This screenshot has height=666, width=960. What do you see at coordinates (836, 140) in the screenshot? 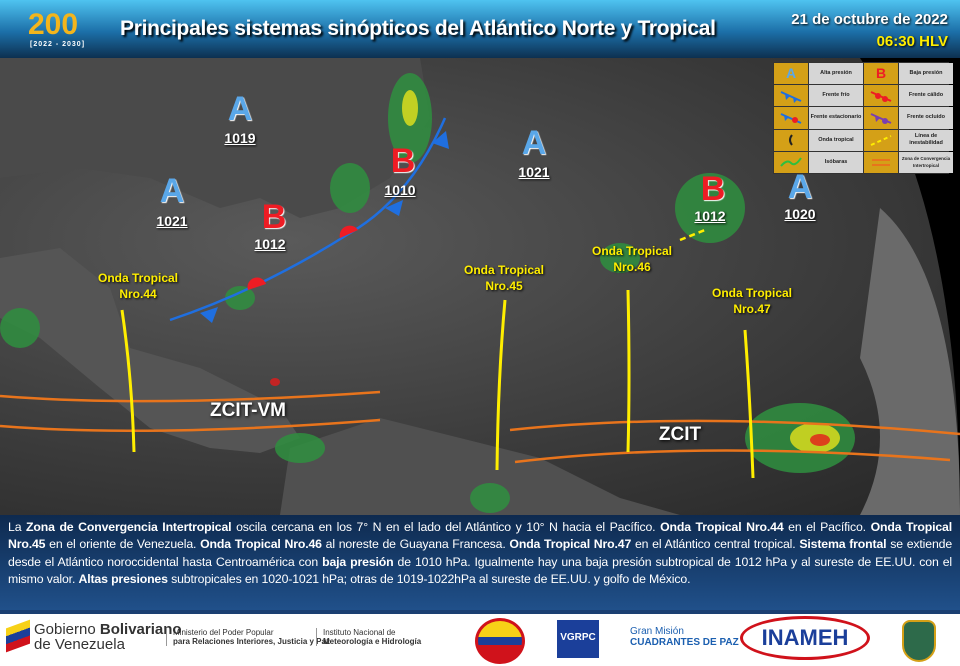
I see `legend-label: Onda tropical` at bounding box center [836, 140].